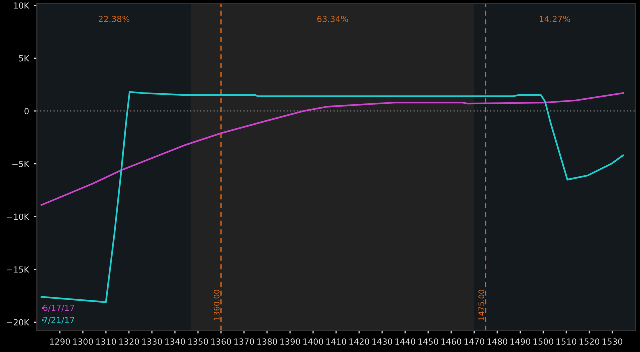 Image resolution: width=640 pixels, height=352 pixels. Describe the element at coordinates (566, 341) in the screenshot. I see `x-tick-label: 1510` at that location.